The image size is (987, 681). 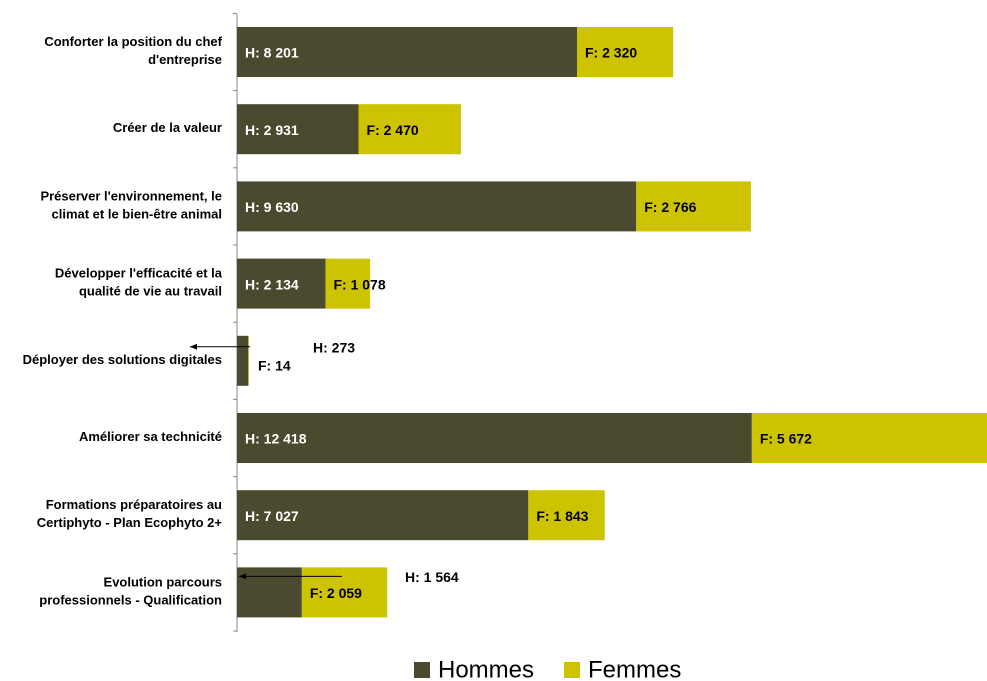 What do you see at coordinates (272, 130) in the screenshot?
I see `value-label: H: 2 931` at bounding box center [272, 130].